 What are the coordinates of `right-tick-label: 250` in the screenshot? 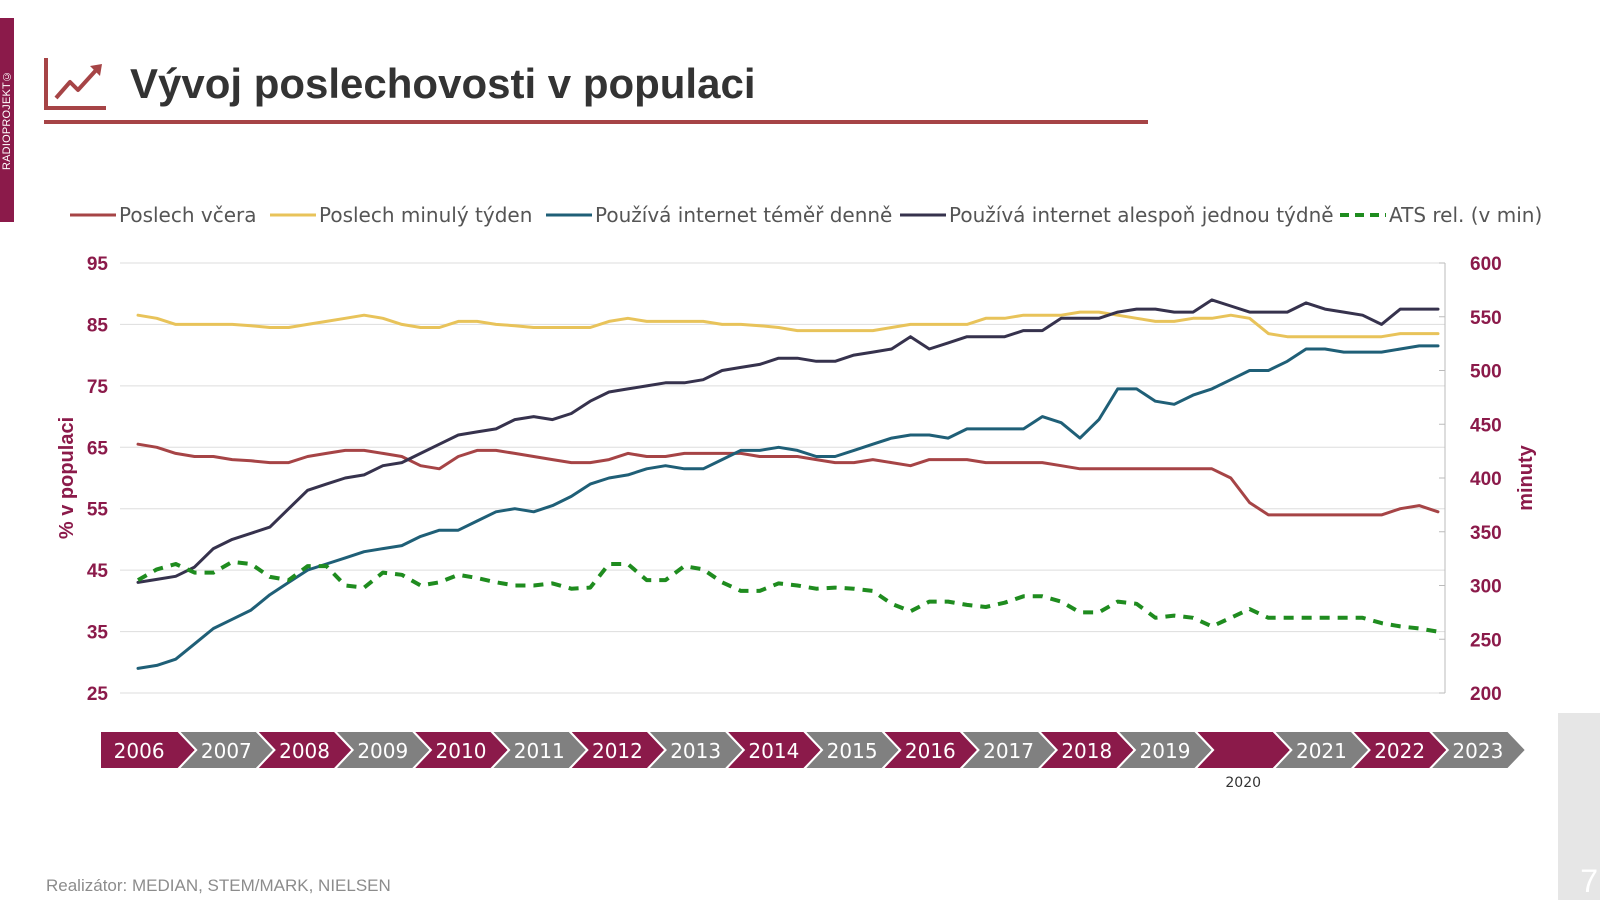 It's located at (1486, 640).